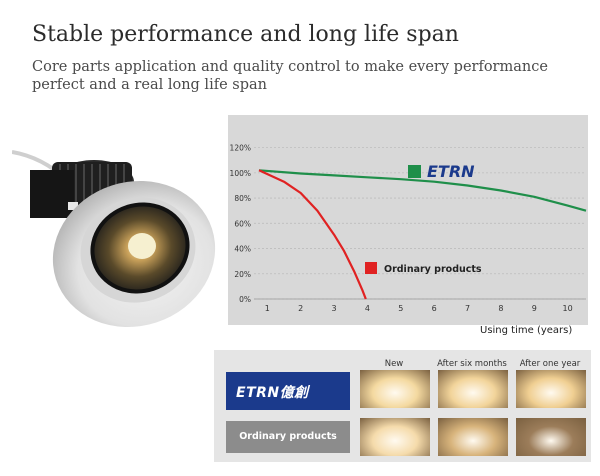 The width and height of the screenshot is (600, 476). I want to click on x-tick-label: 6, so click(434, 308).